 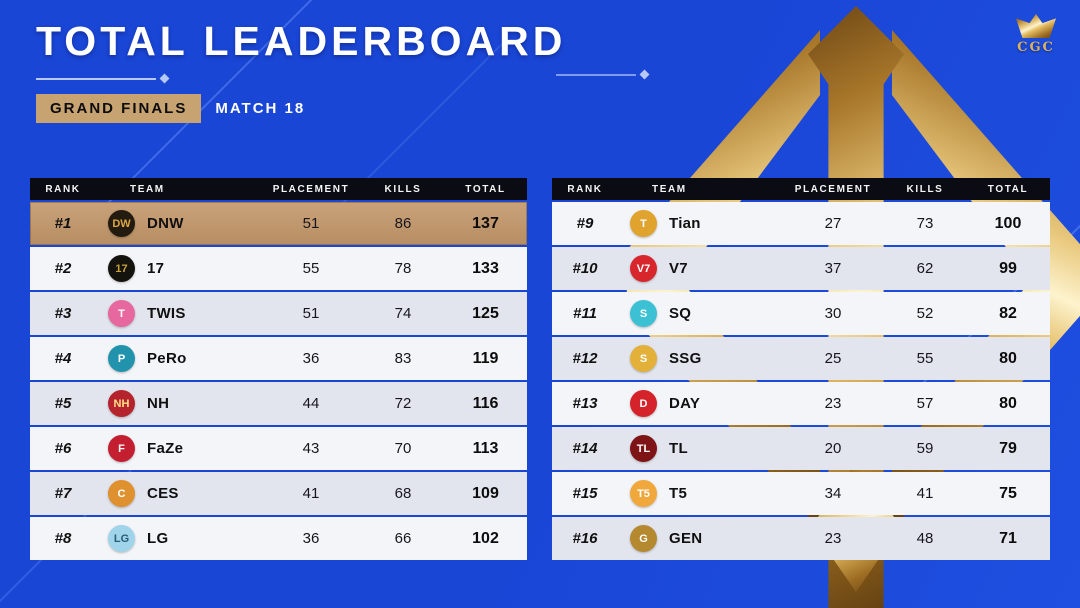 I want to click on total-cell: 80, so click(x=1008, y=358).